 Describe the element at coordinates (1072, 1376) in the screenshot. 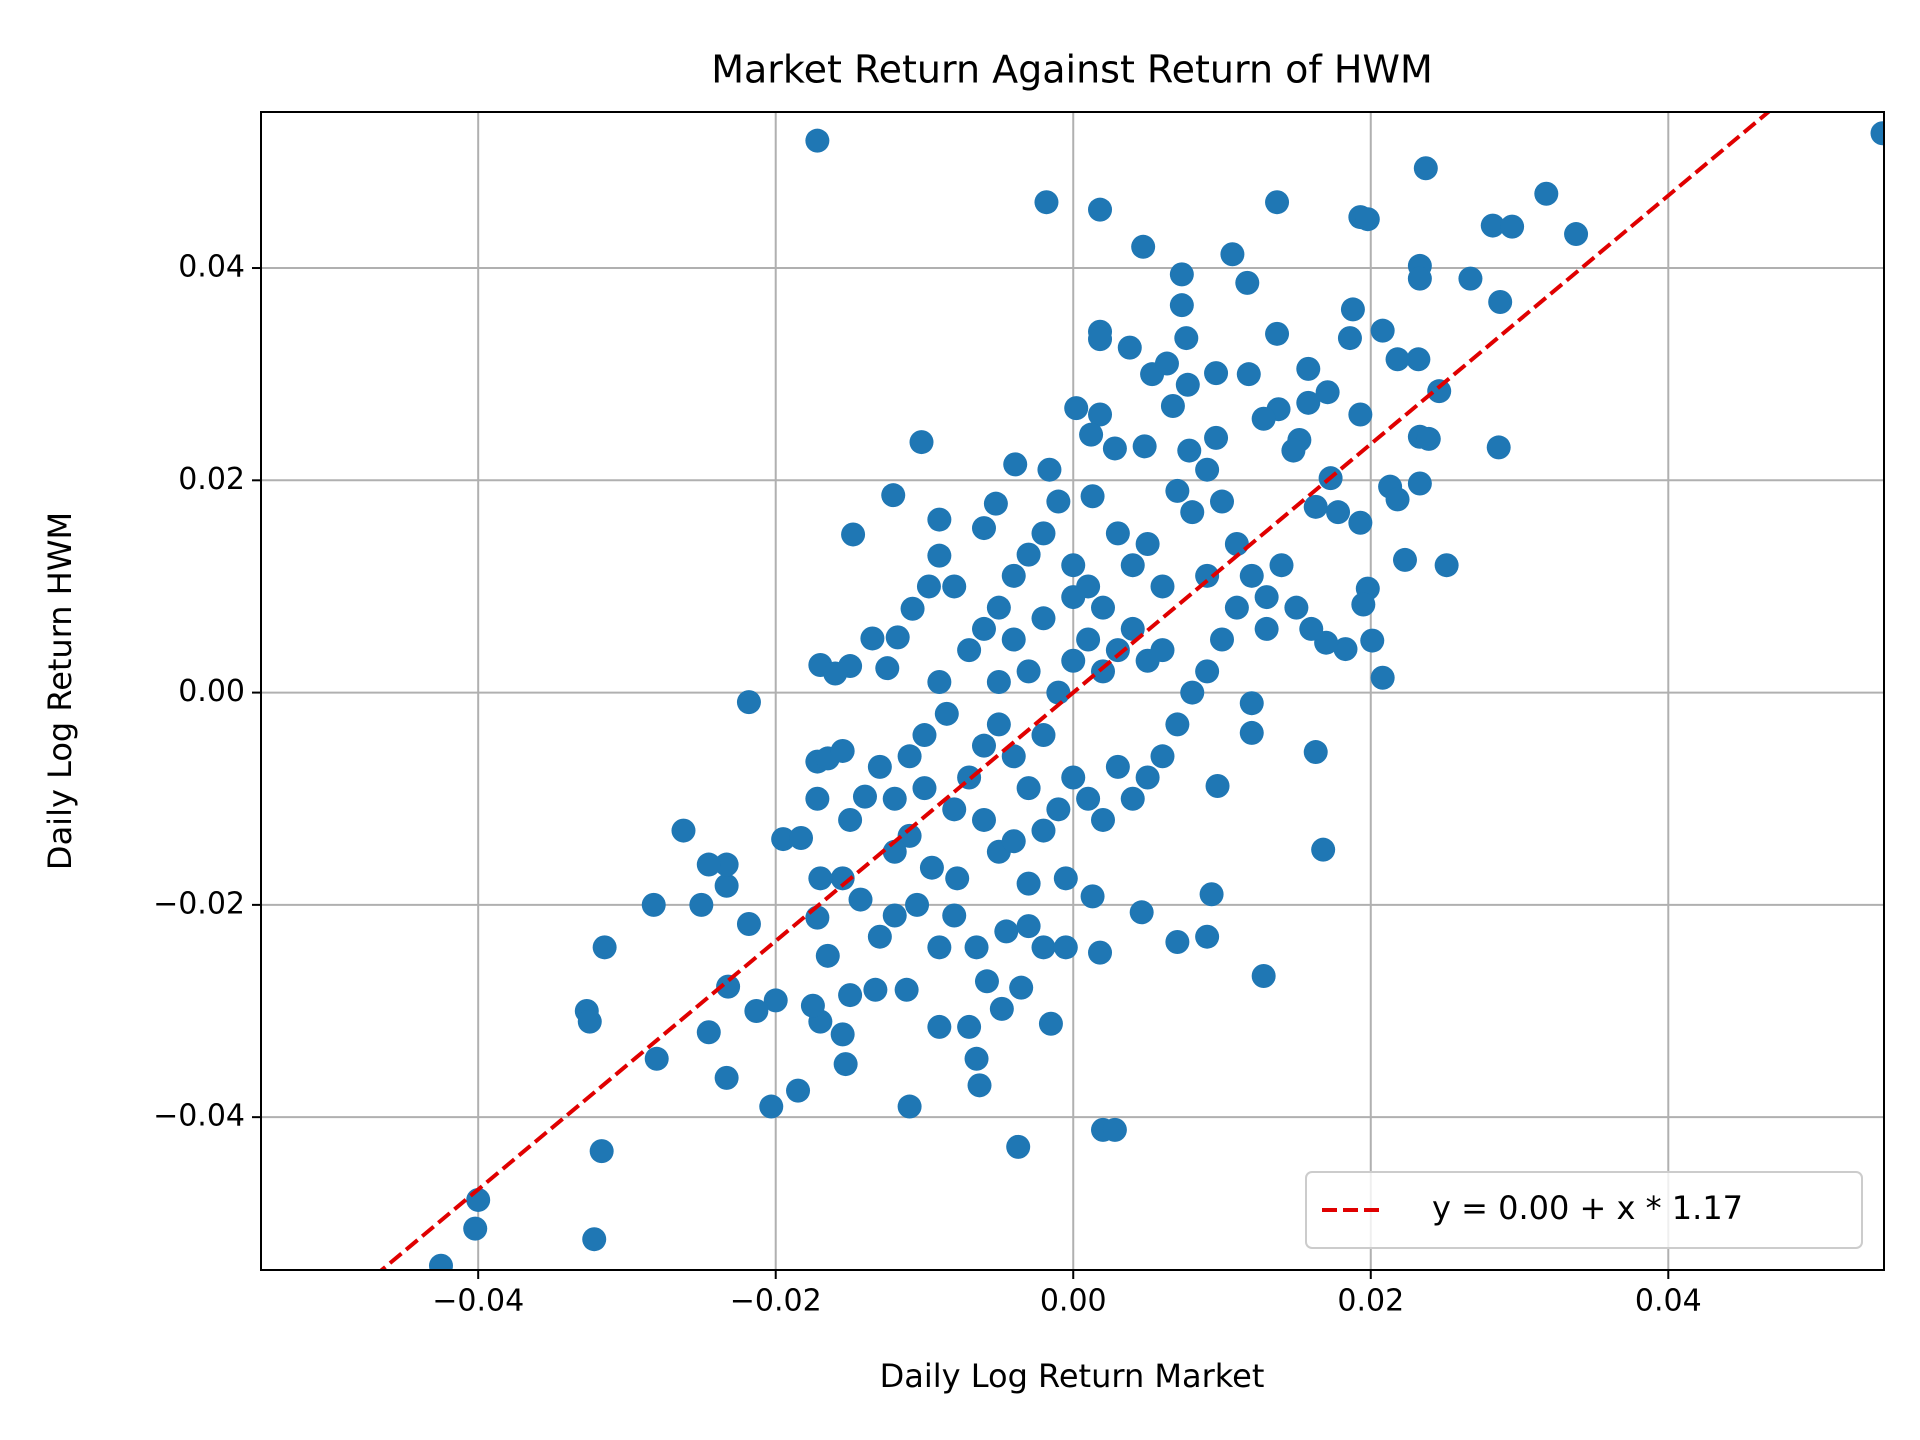

I see `x-axis-label: Daily Log Return Market` at that location.